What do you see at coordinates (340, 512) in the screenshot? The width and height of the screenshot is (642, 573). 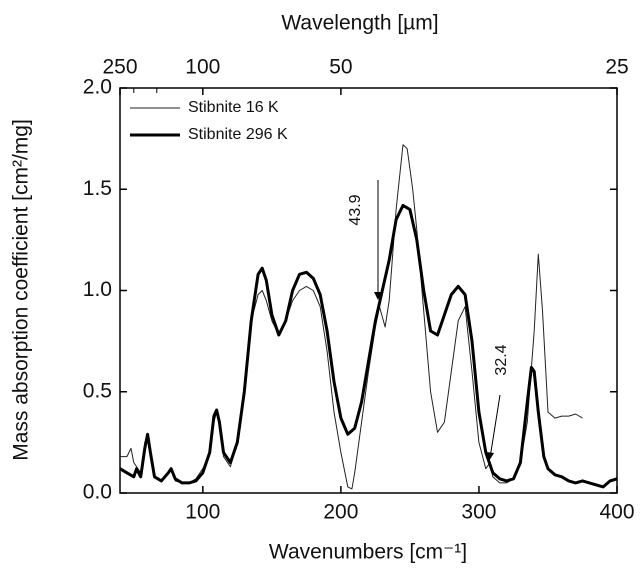 I see `x-tick-label: 200` at bounding box center [340, 512].